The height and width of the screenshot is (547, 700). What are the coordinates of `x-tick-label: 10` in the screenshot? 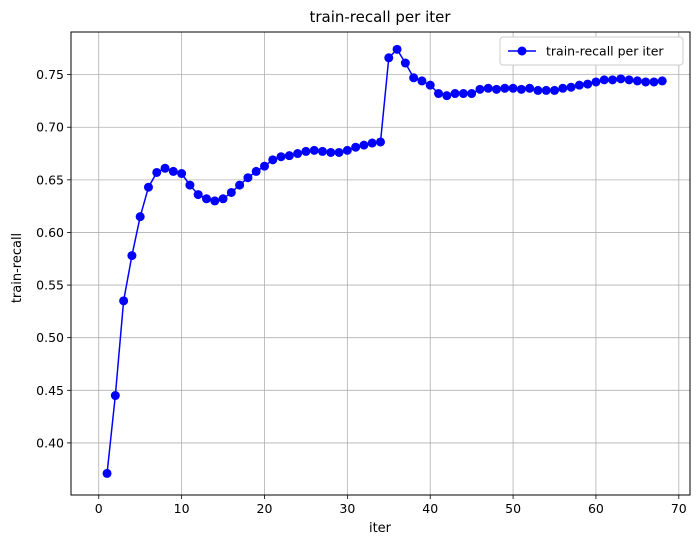 It's located at (182, 508).